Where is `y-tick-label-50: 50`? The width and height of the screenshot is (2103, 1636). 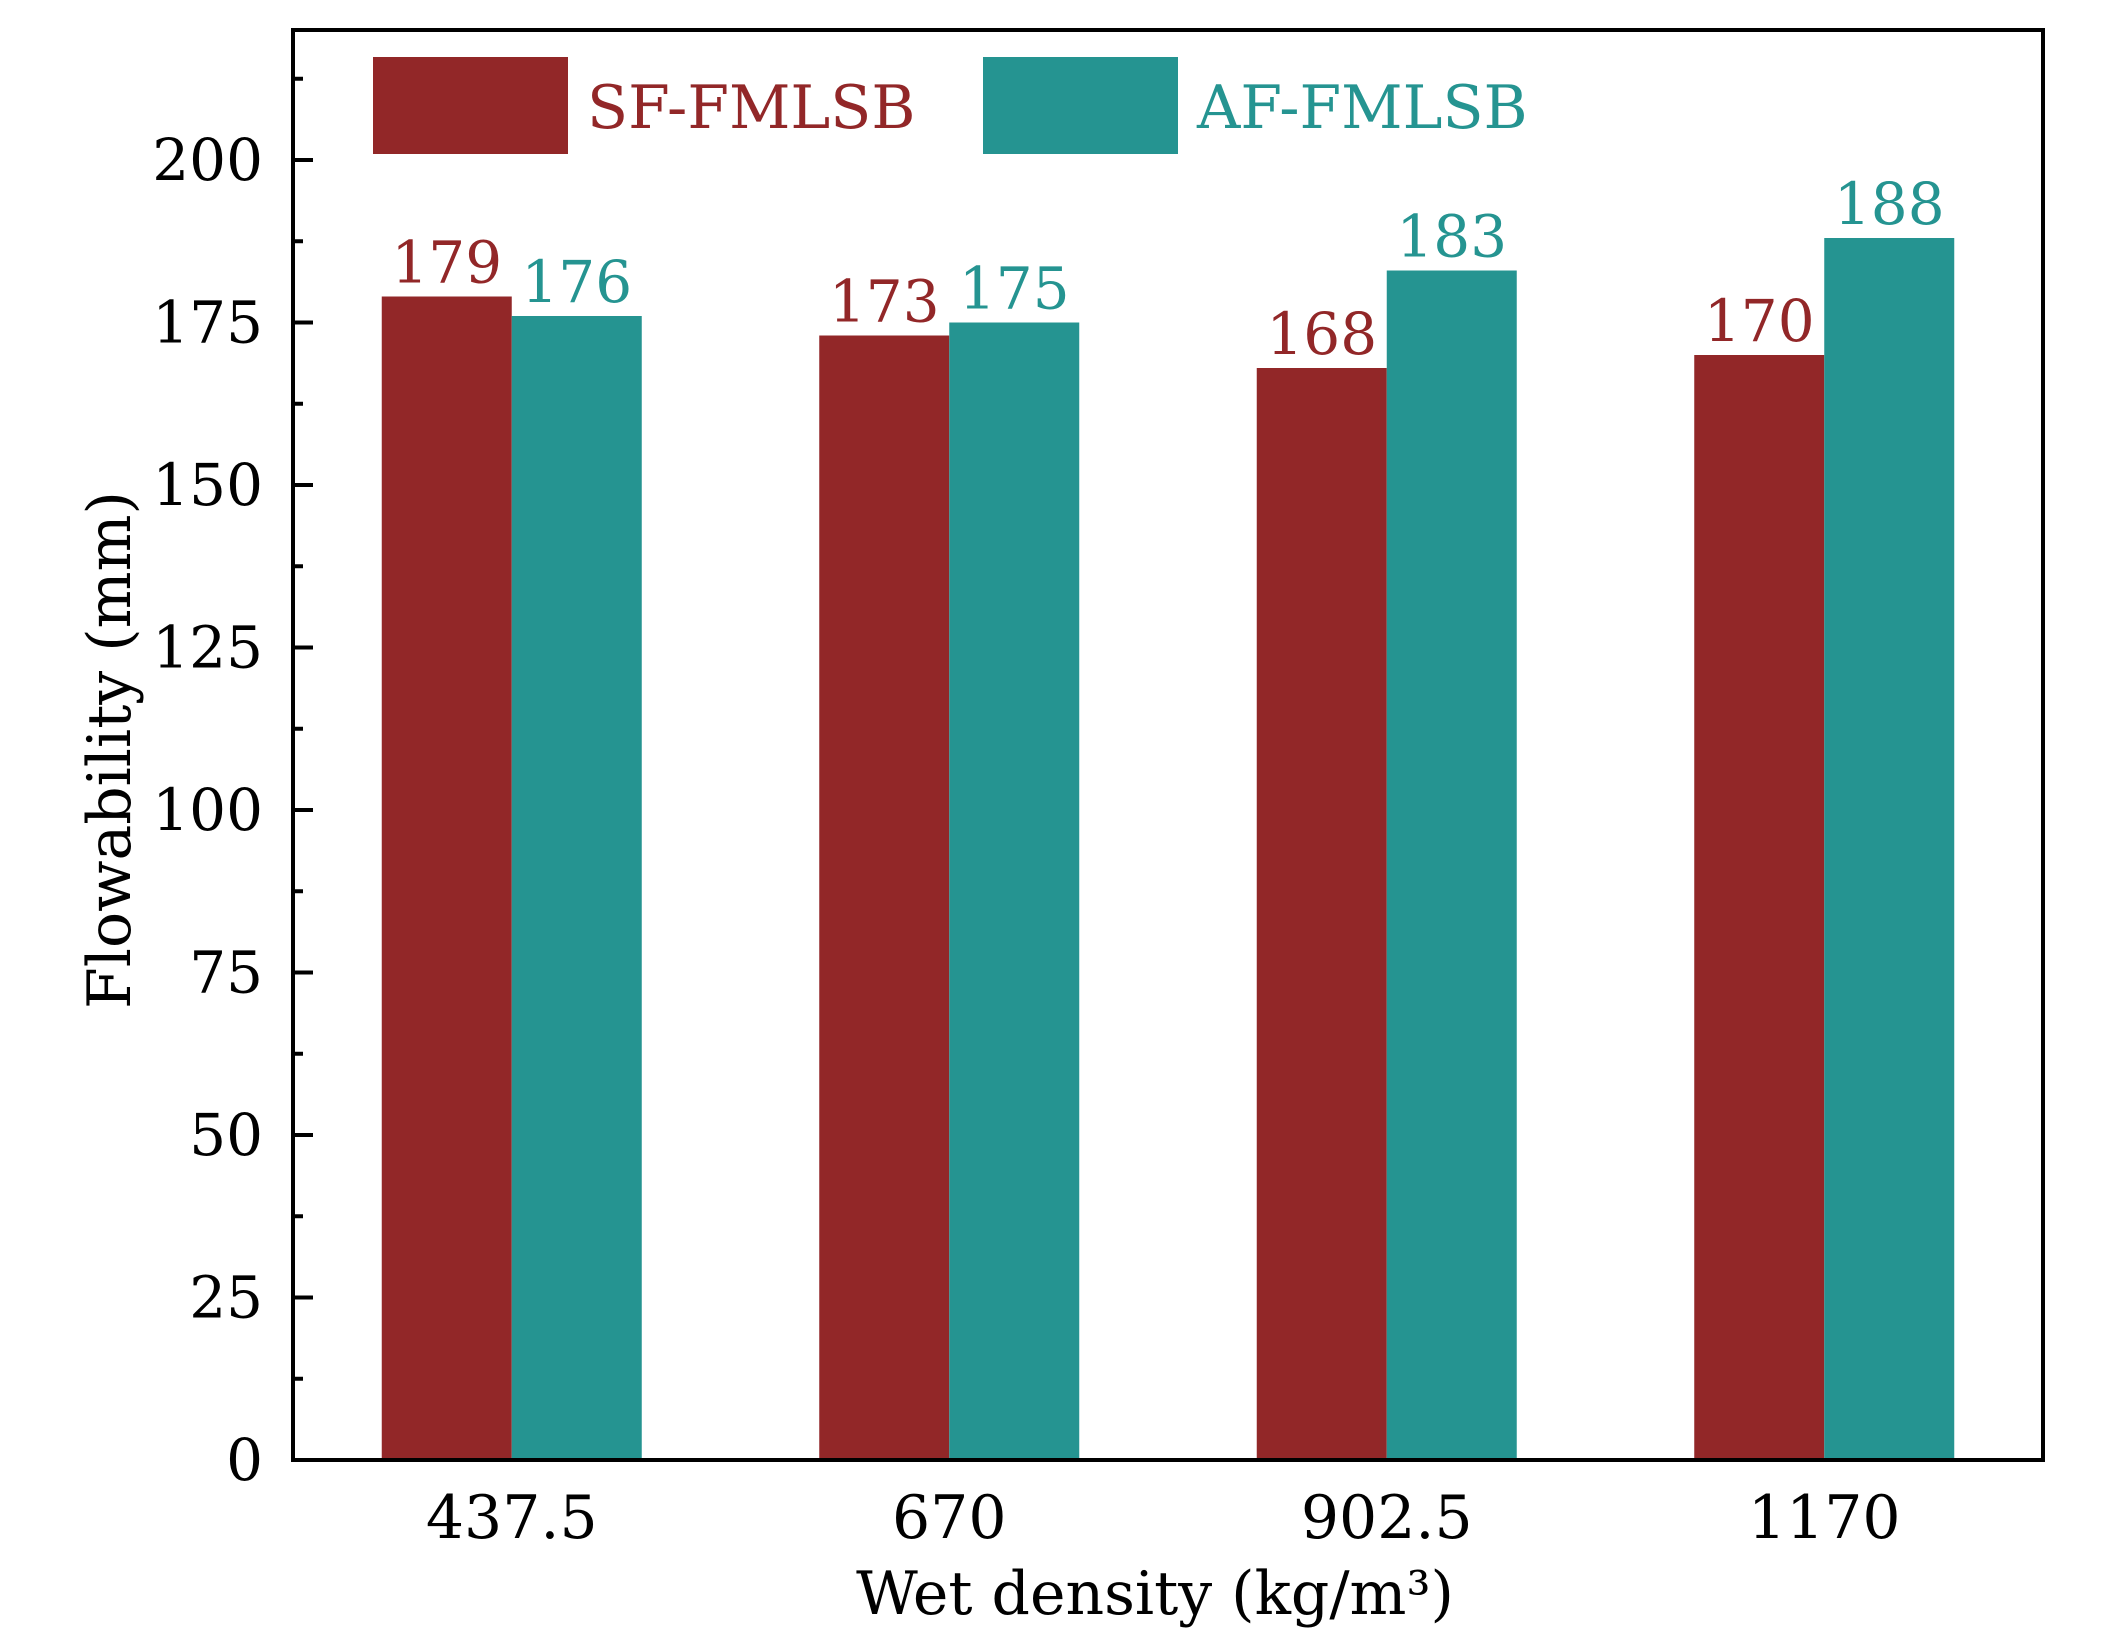 y-tick-label-50: 50 is located at coordinates (226, 1135).